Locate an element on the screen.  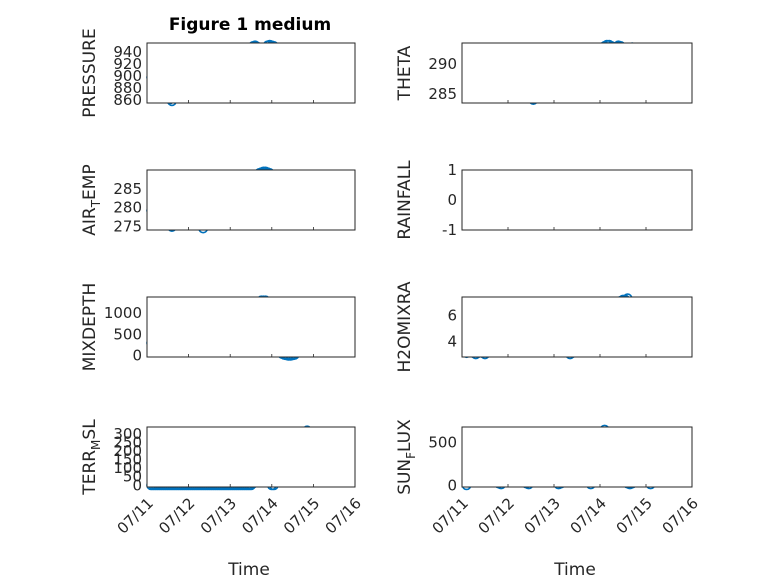
y-axis-label: MIXDEPTH is located at coordinates (90, 327).